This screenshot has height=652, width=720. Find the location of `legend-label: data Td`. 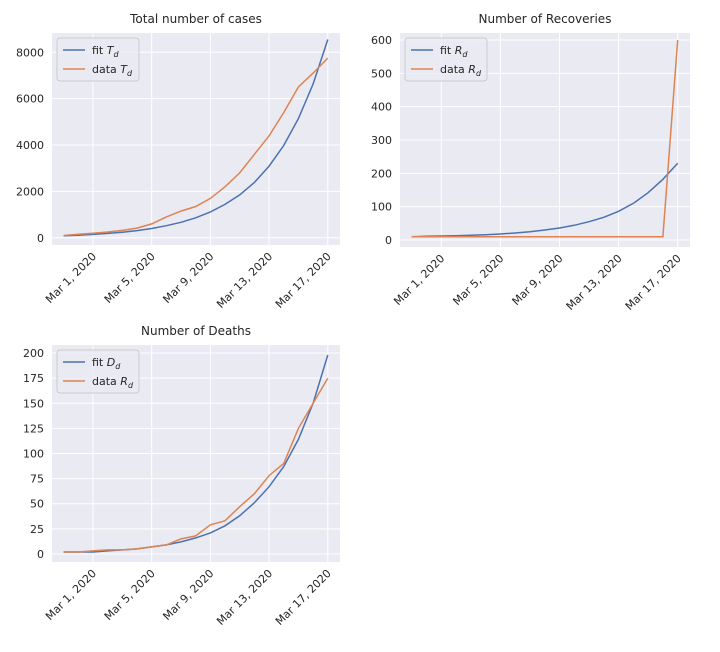

legend-label: data Td is located at coordinates (112, 70).